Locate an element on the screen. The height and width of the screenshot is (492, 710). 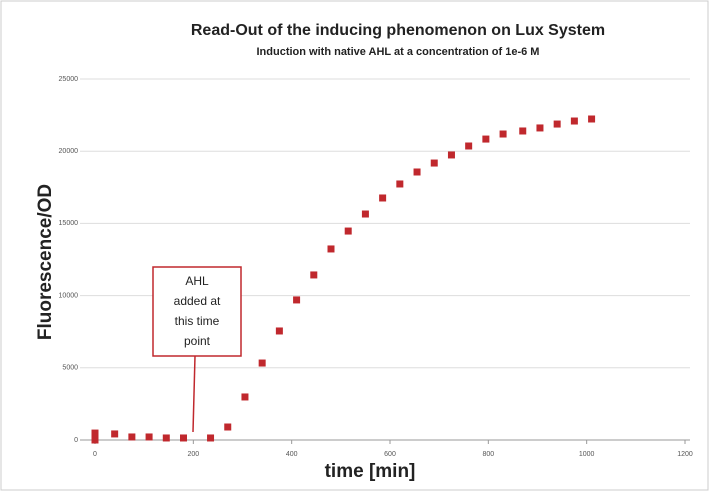
annotation-pointer is located at coordinates (194, 394).